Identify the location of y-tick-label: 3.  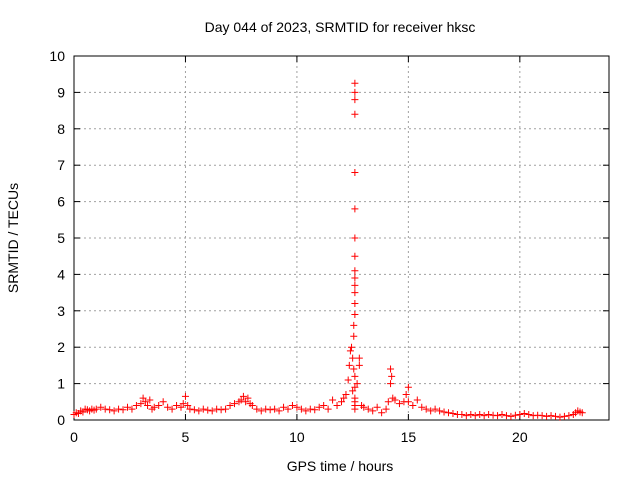
(61, 311).